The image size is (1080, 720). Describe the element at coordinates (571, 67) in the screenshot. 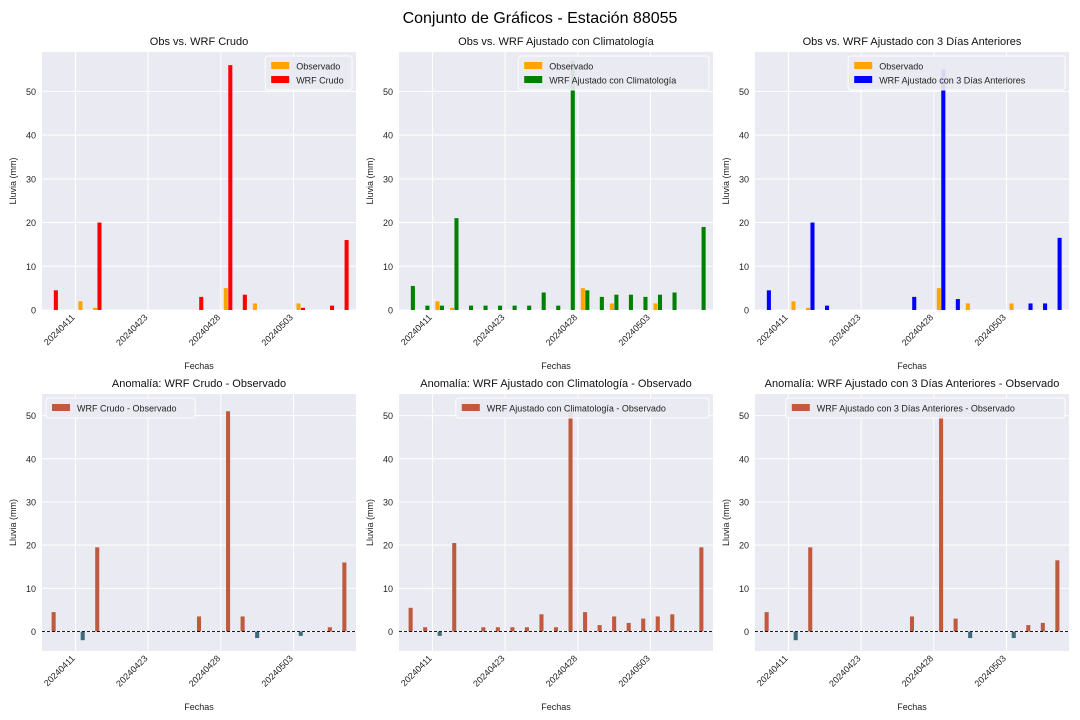

I see `legend-label: Observado` at that location.